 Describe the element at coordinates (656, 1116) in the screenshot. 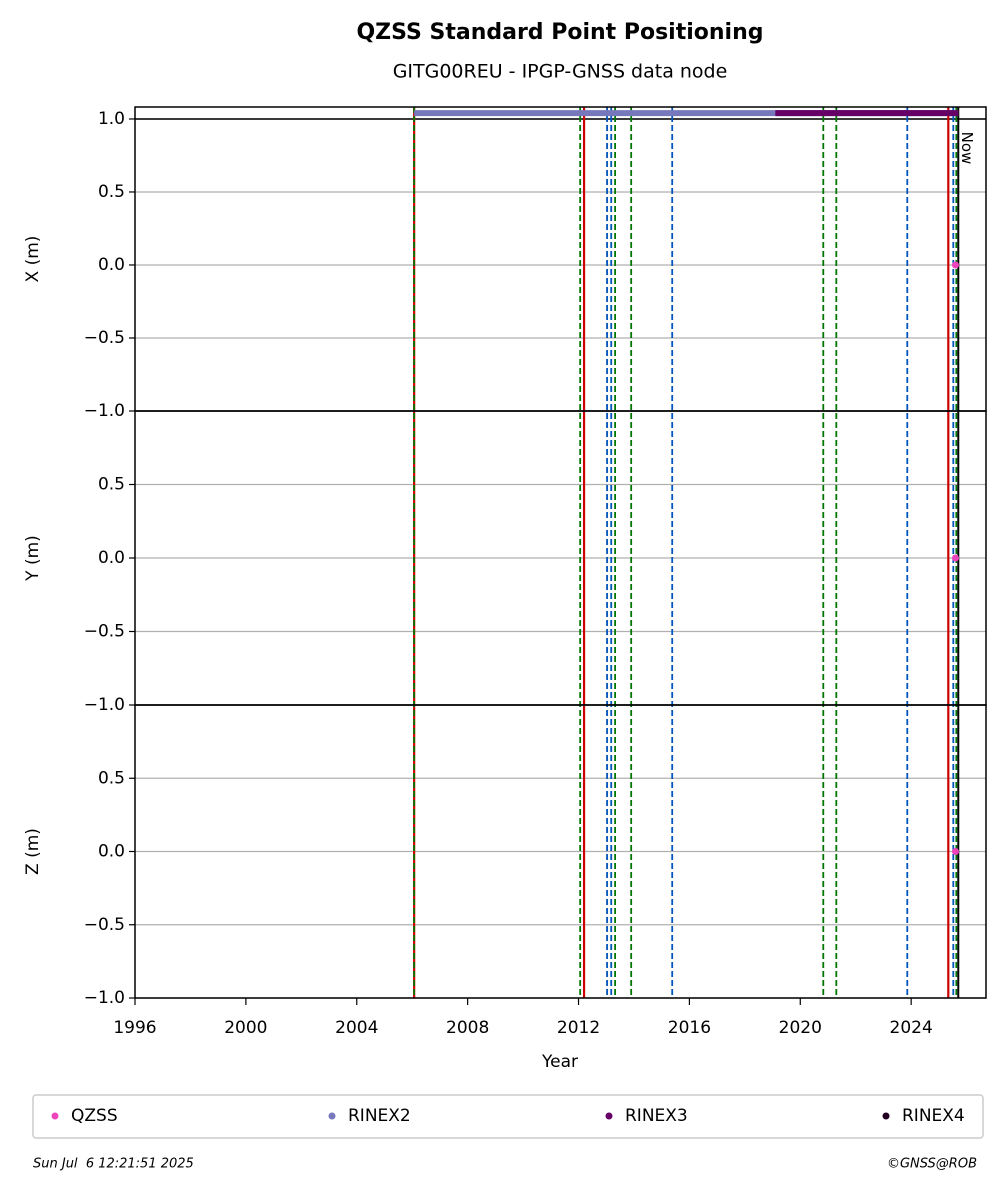

I see `legend-label: RINEX3` at that location.